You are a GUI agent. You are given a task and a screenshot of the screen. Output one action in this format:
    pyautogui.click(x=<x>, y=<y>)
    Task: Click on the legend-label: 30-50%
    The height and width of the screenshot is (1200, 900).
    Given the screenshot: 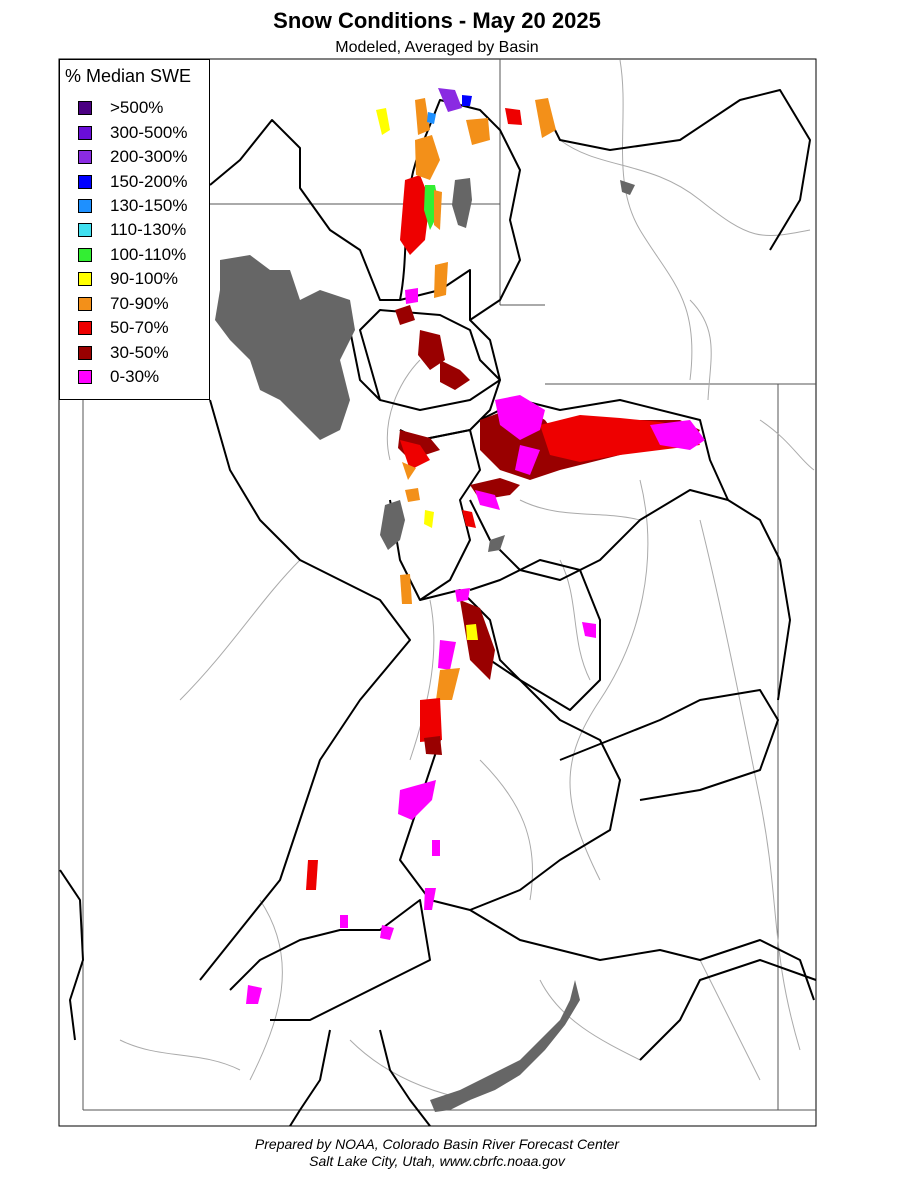 What is the action you would take?
    pyautogui.click(x=139, y=352)
    